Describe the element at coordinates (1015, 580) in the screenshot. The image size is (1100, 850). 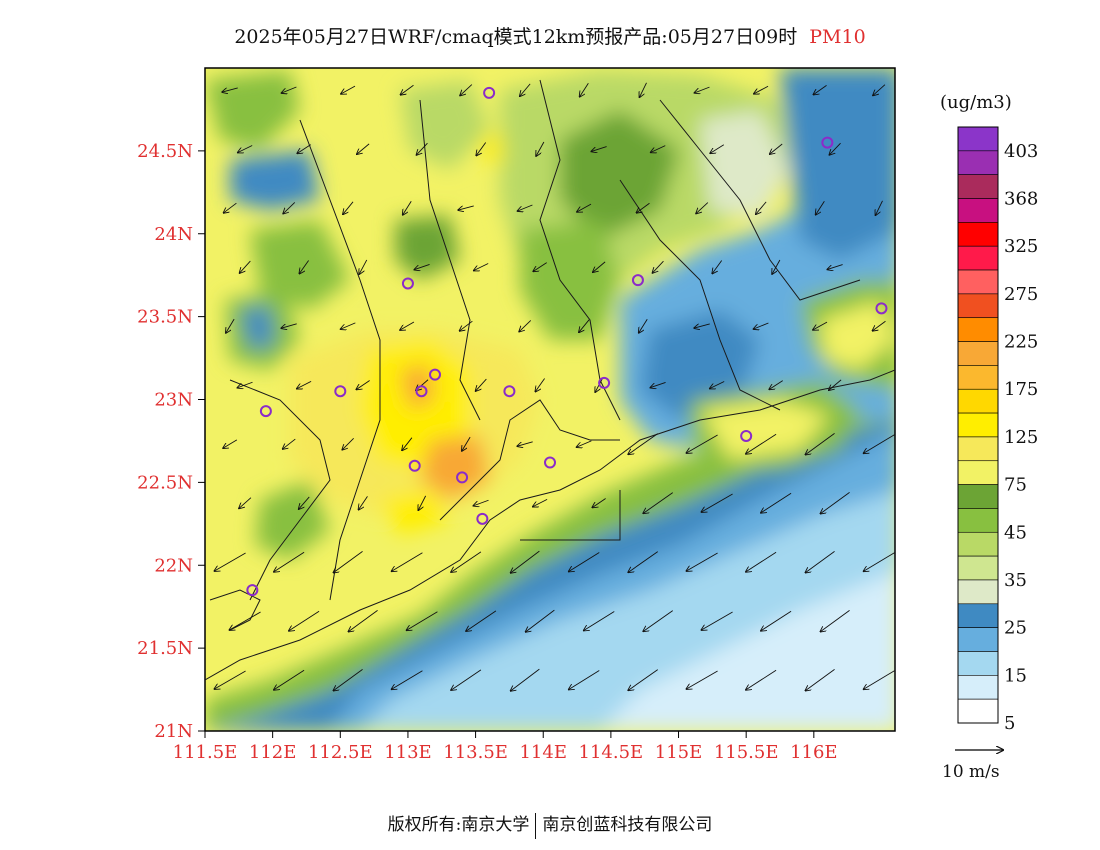
I see `colorbar-label: 35` at that location.